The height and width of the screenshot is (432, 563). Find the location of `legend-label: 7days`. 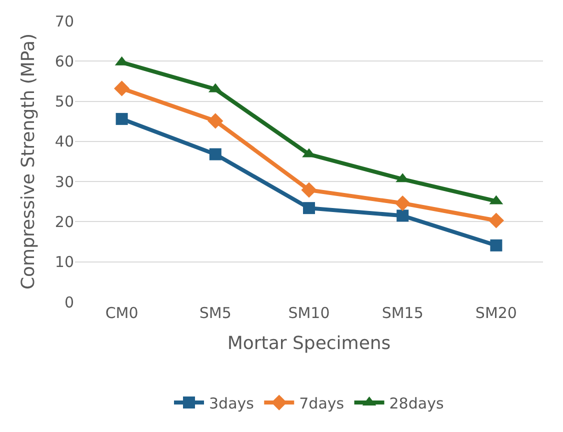

legend-label: 7days is located at coordinates (321, 403).